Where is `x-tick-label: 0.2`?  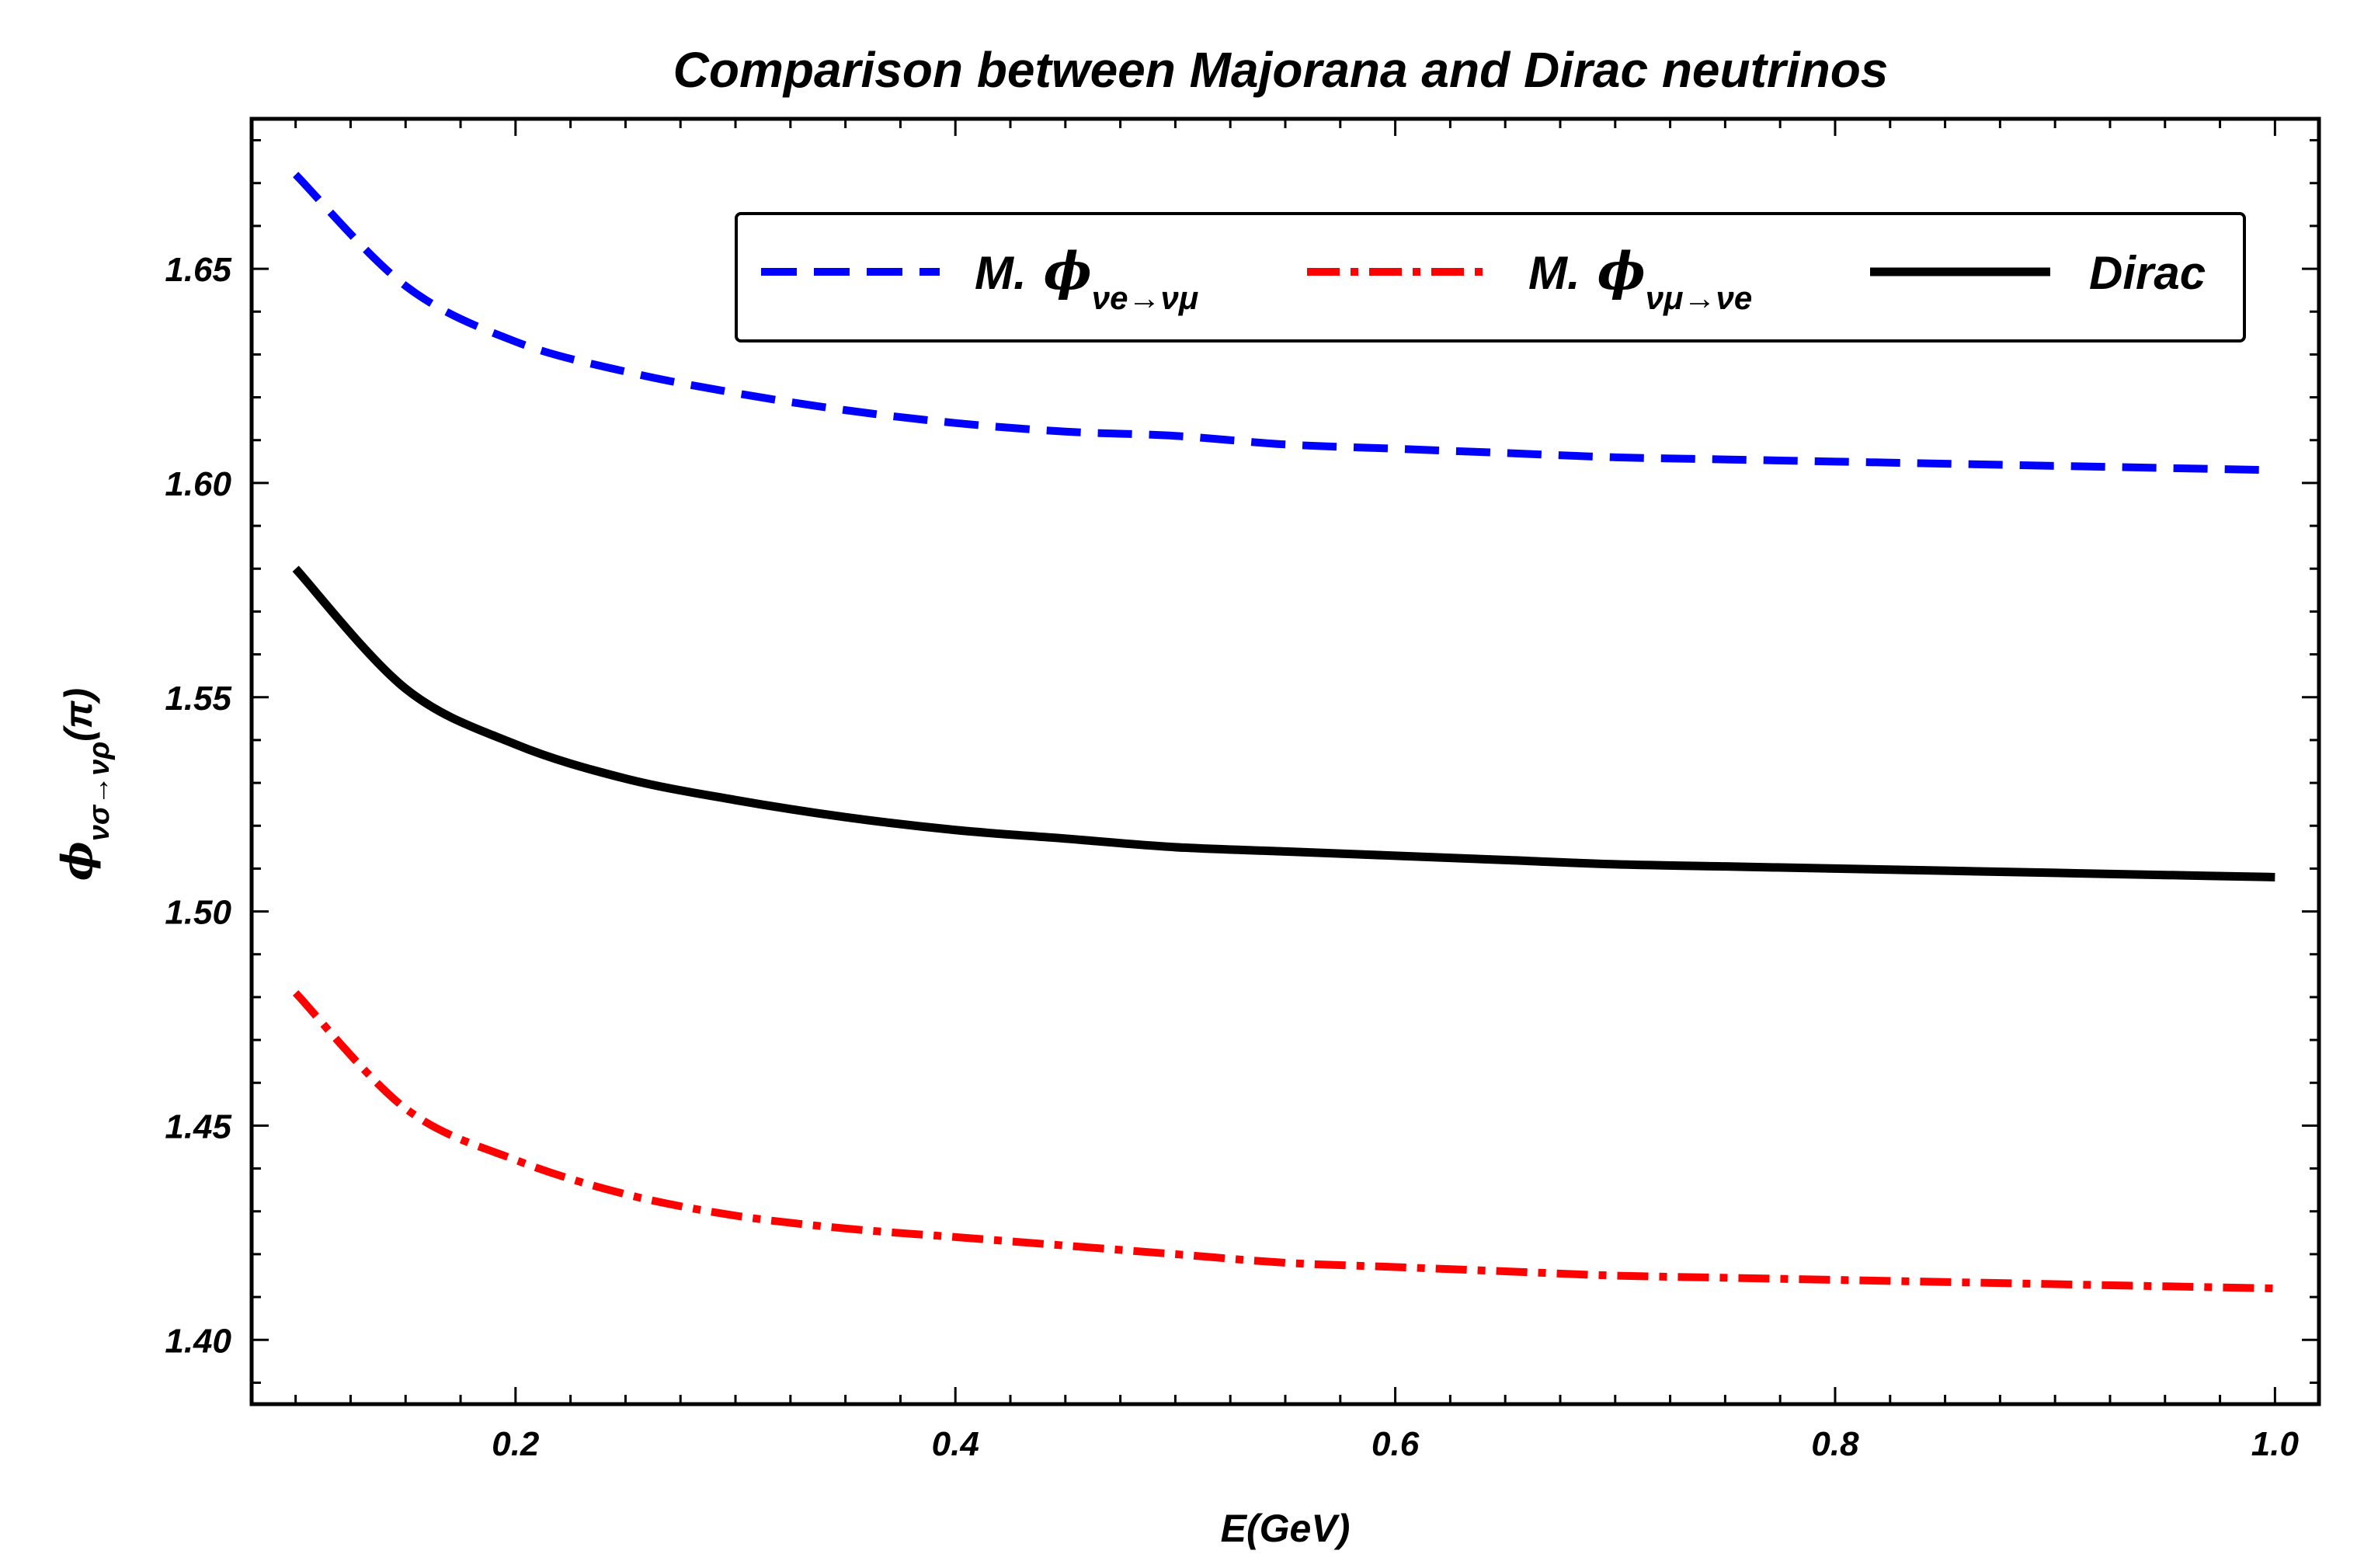 x-tick-label: 0.2 is located at coordinates (516, 1444).